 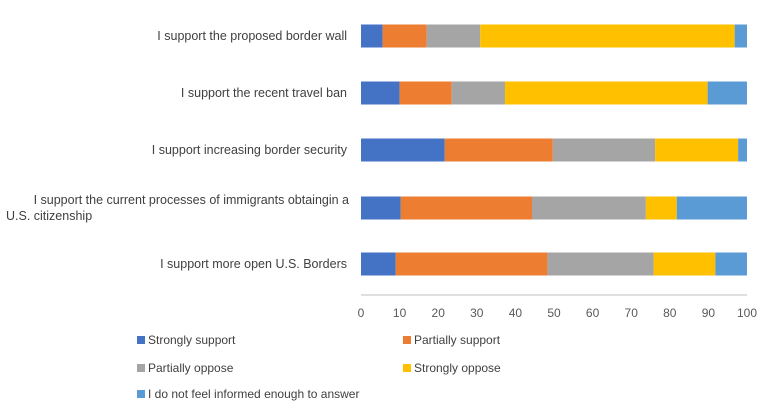 What do you see at coordinates (747, 313) in the screenshot?
I see `x-tick-label-100: 100` at bounding box center [747, 313].